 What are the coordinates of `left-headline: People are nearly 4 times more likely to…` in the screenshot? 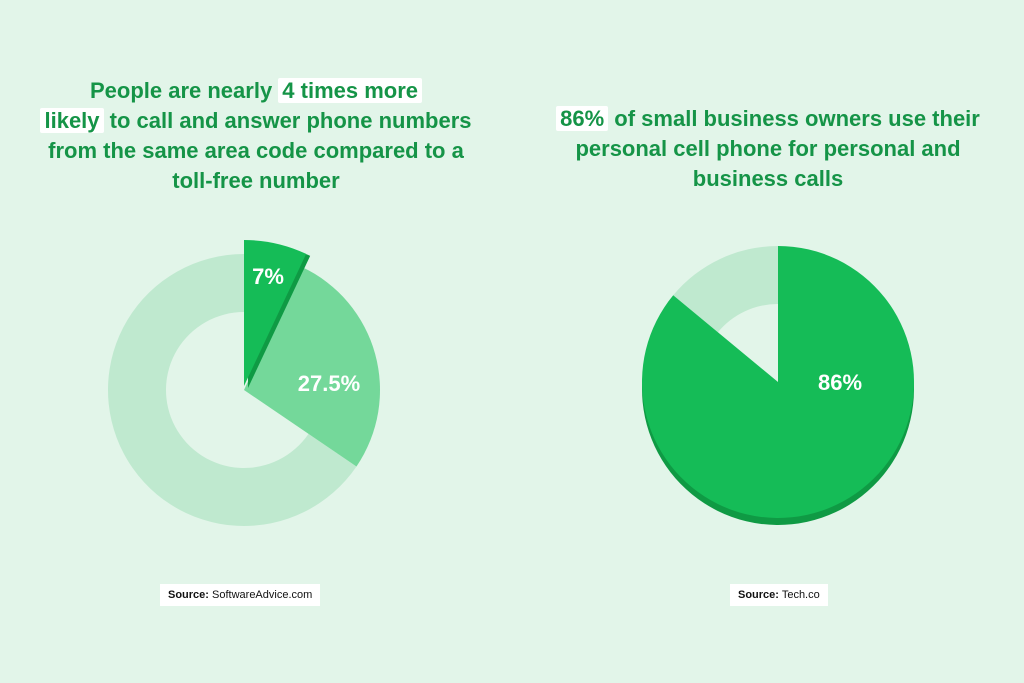 It's located at (256, 136).